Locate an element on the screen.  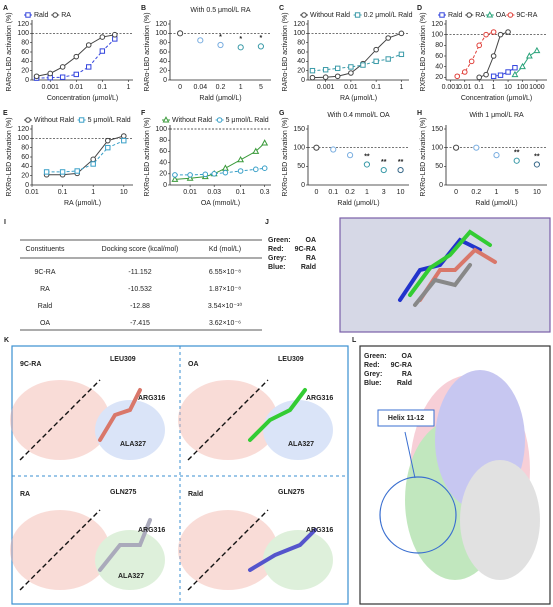
x-tick-label: 5 is located at coordinates (261, 87).